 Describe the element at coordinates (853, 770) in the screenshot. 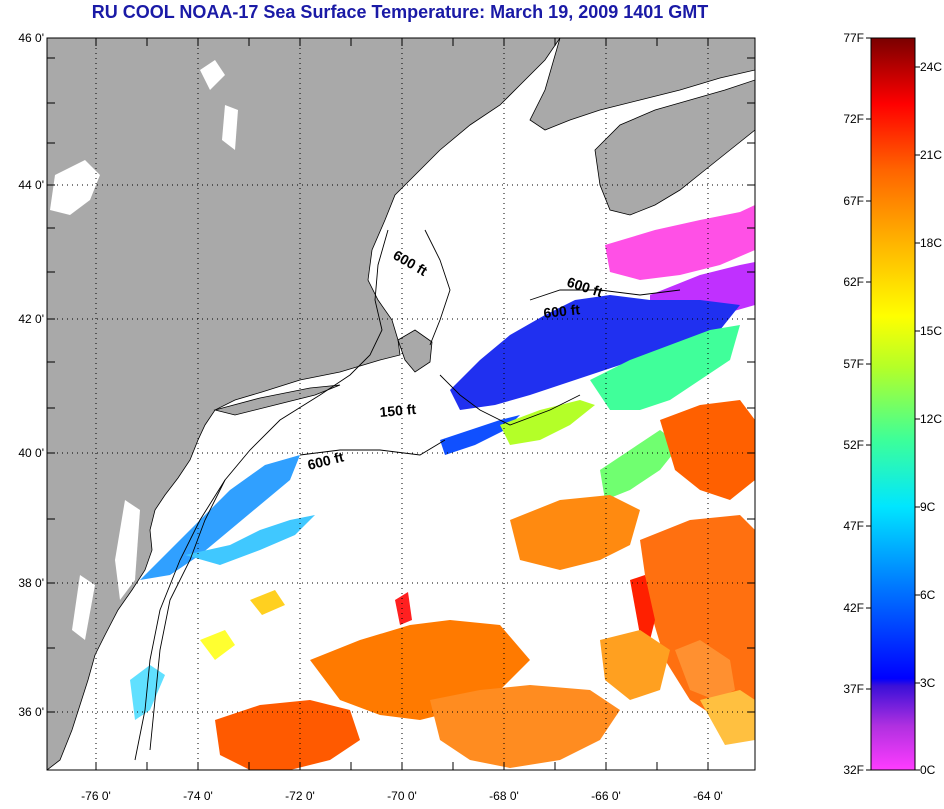

I see `colorbar-f-label: 32F` at that location.